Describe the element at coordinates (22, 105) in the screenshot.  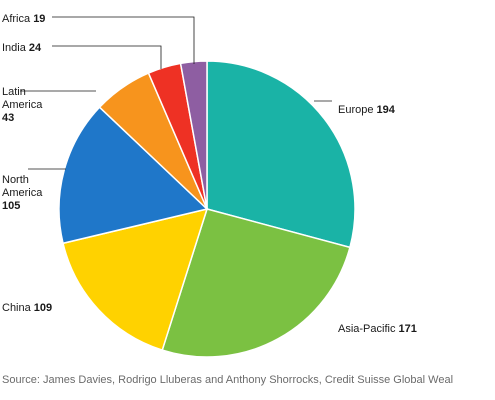
I see `slice-label-latin-america: Latin America 43` at that location.